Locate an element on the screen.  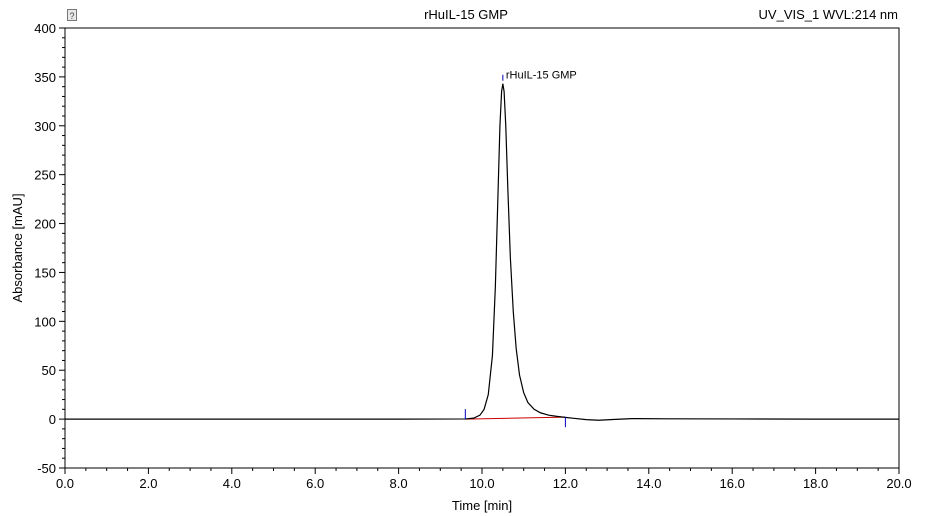
x-tick-label: 20.0 is located at coordinates (898, 483).